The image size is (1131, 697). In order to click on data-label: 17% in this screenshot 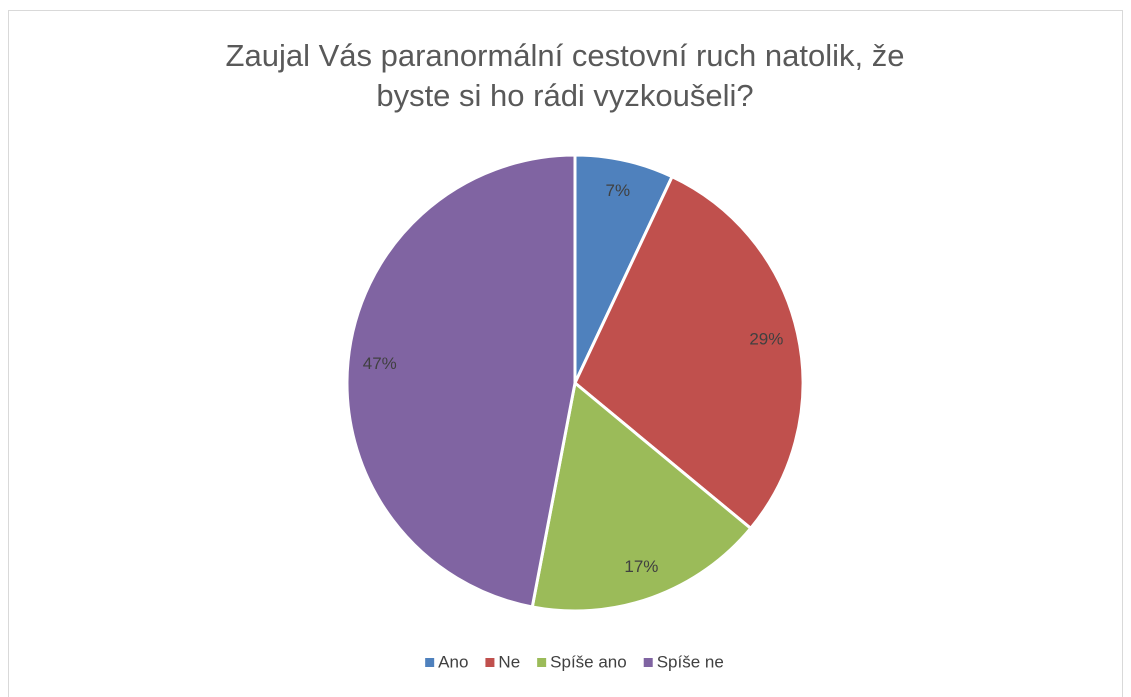, I will do `click(641, 566)`.